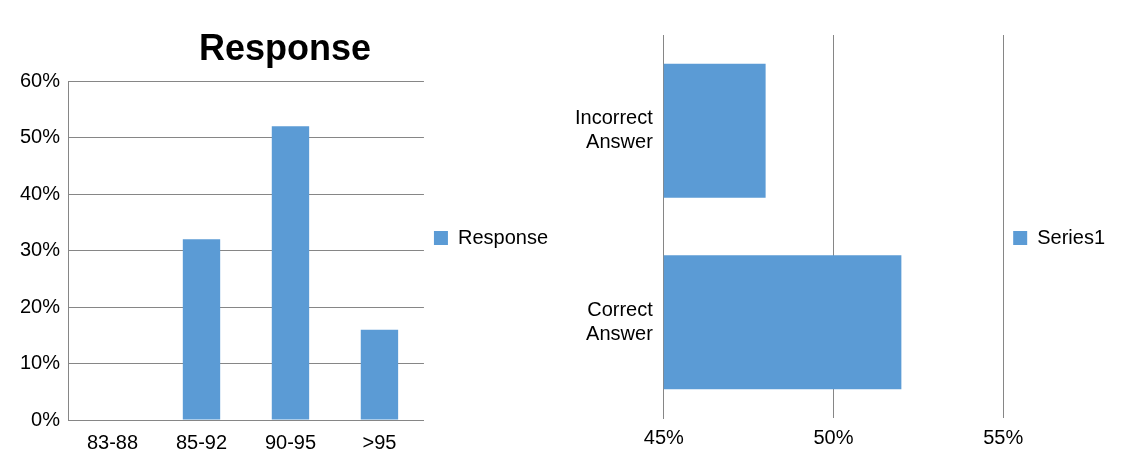  What do you see at coordinates (1003, 436) in the screenshot?
I see `x-tick-label: 55%` at bounding box center [1003, 436].